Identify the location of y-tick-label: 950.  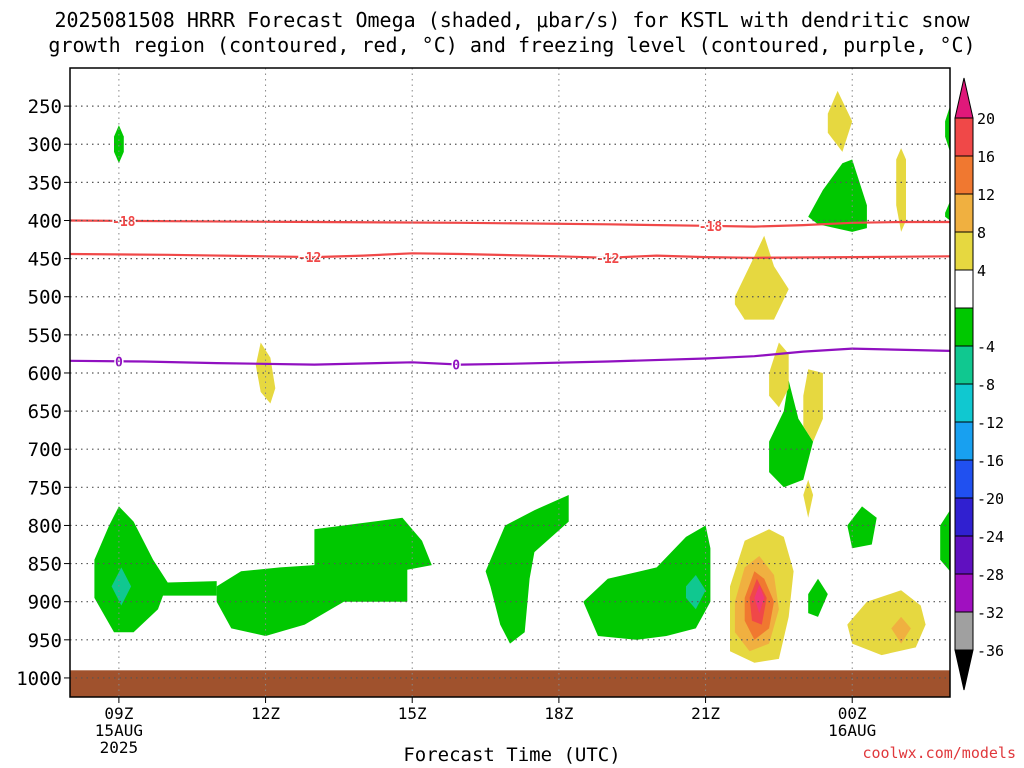
(45, 641).